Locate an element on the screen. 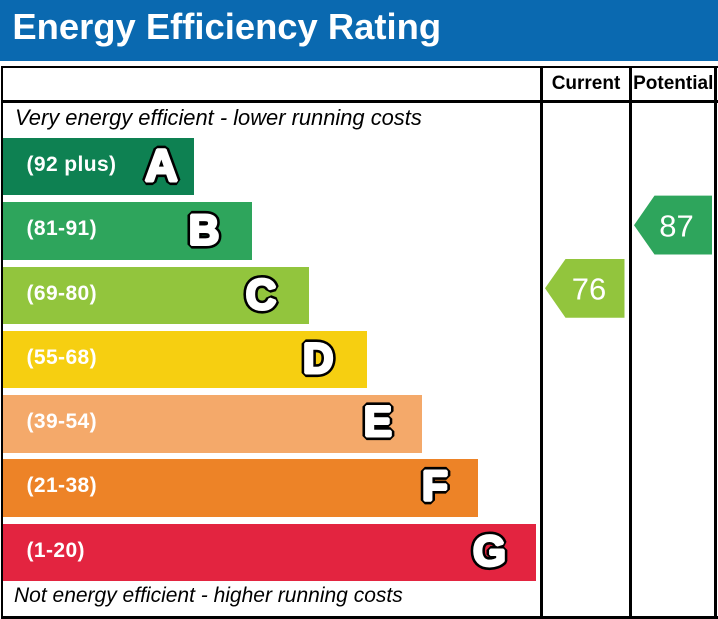  svg-text: B is located at coordinates (204, 229).